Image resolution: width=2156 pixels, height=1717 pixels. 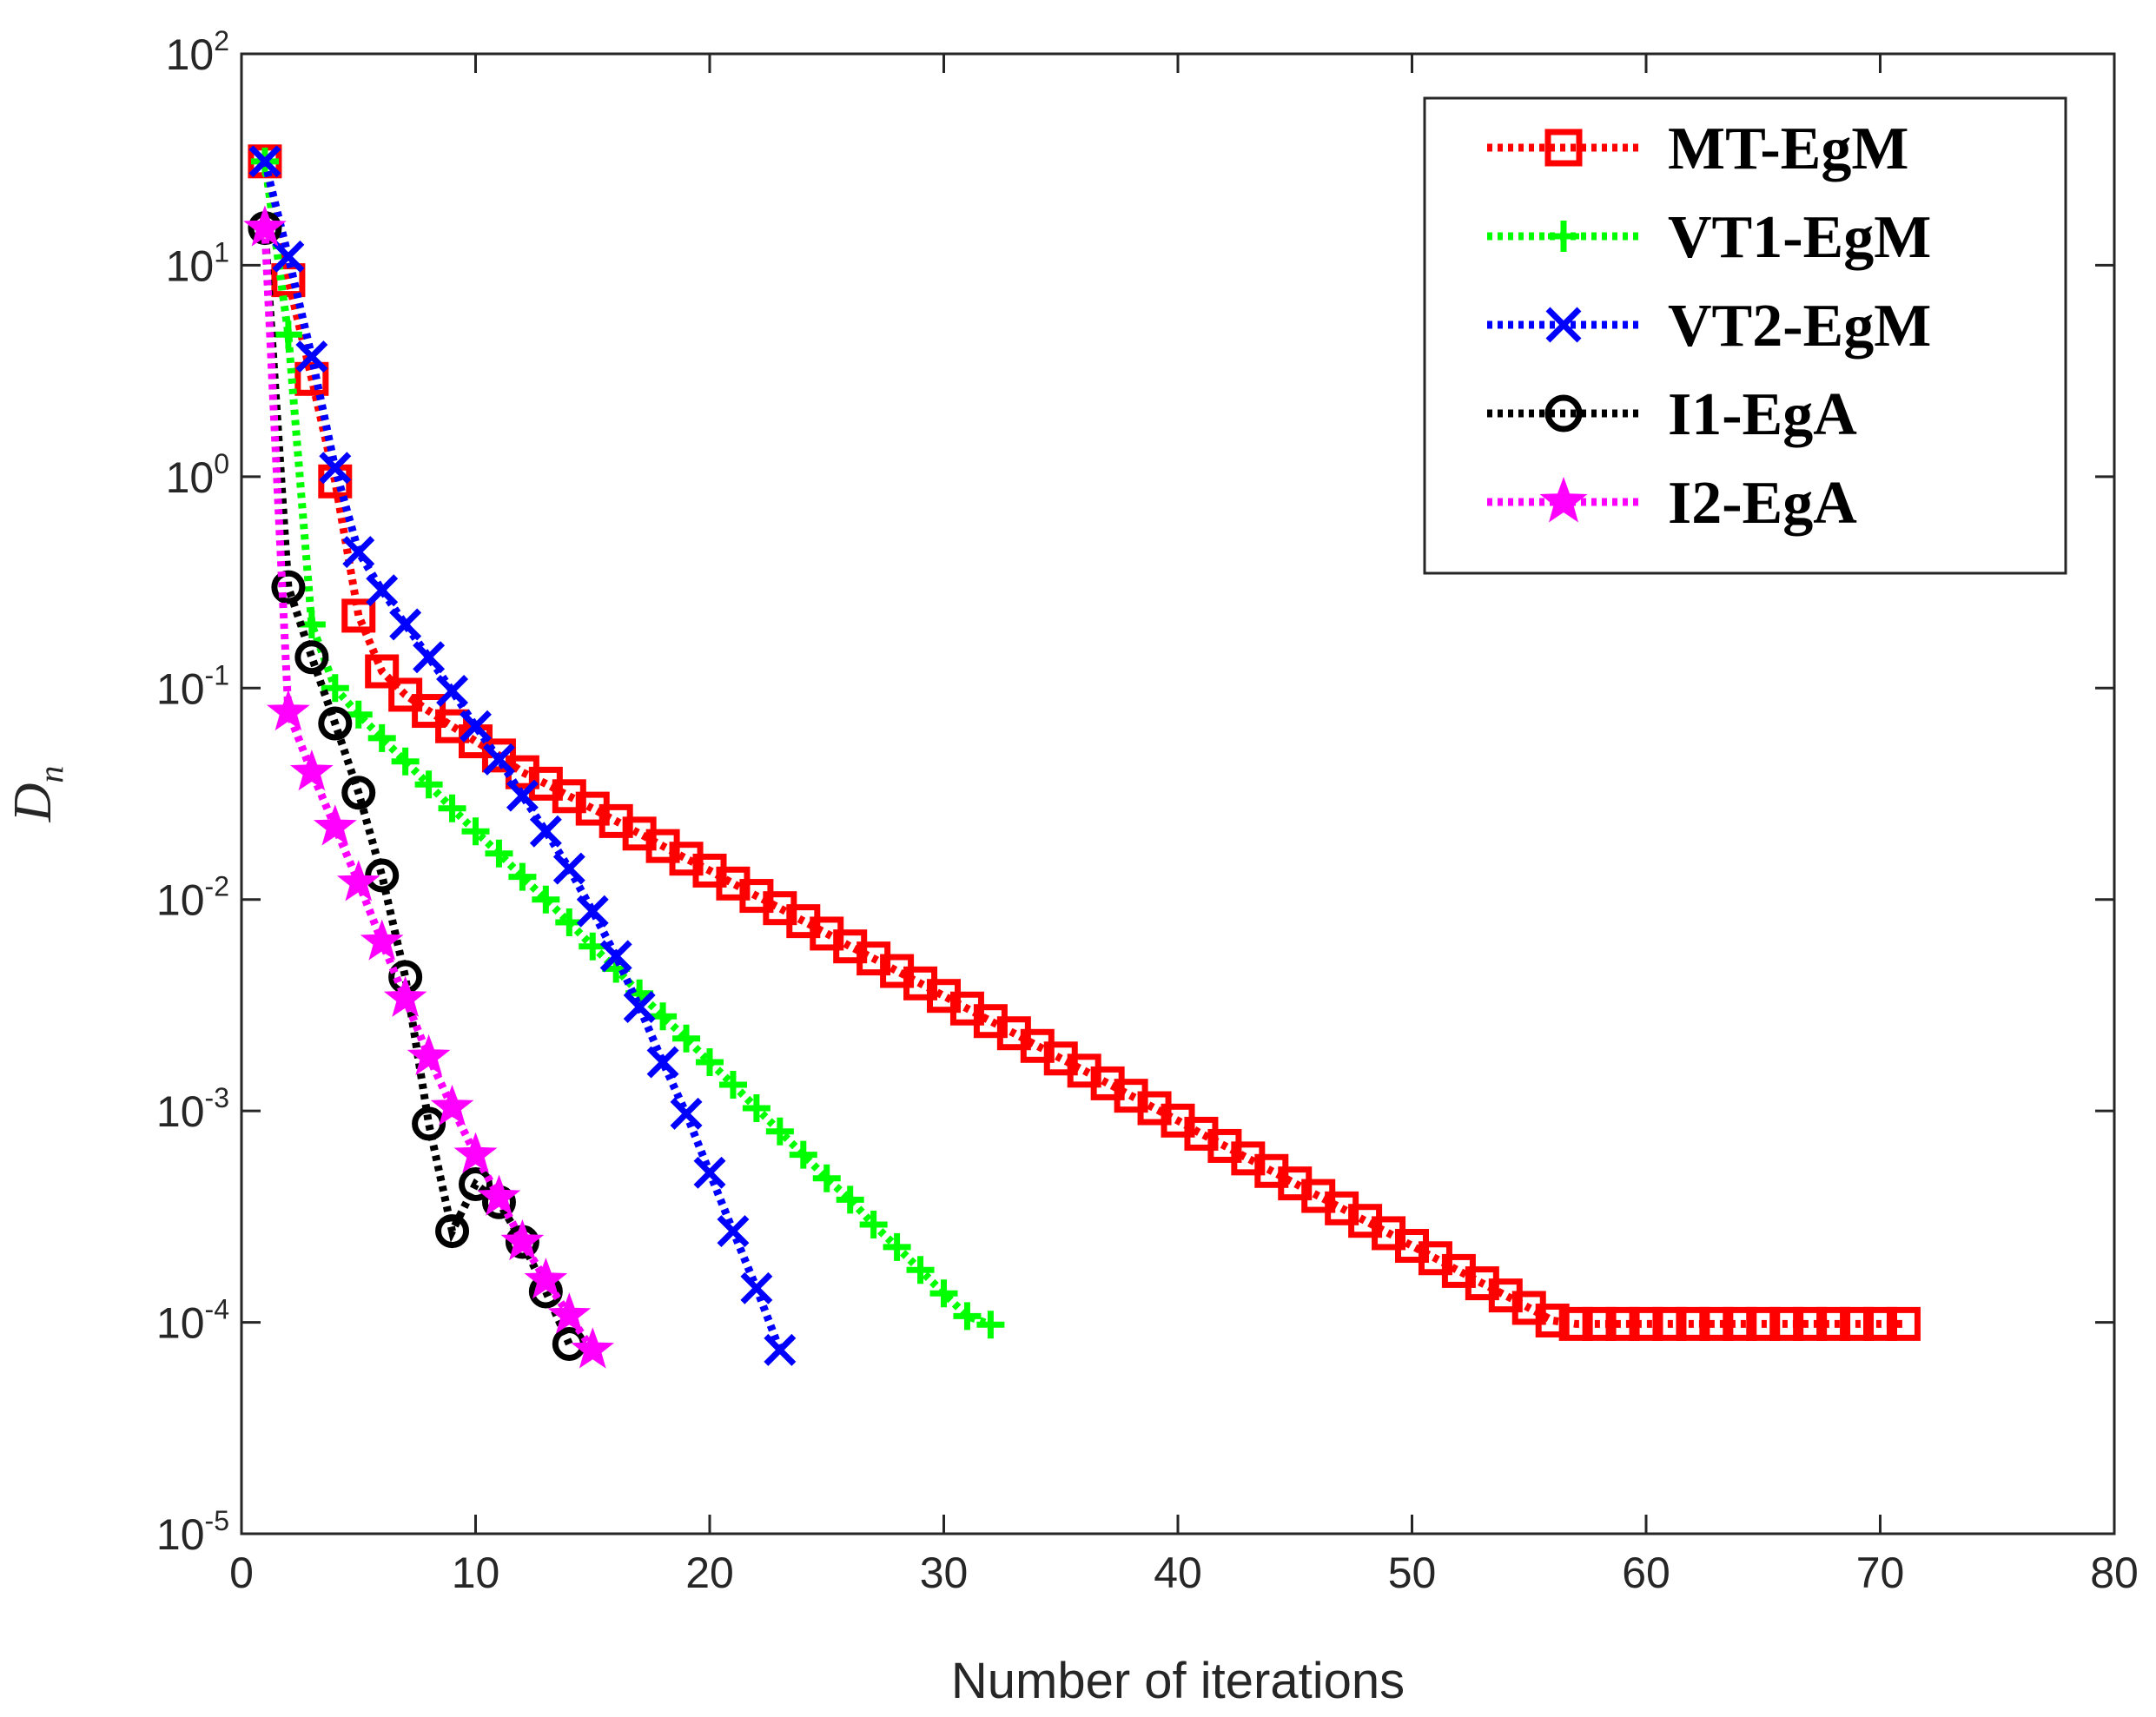 What do you see at coordinates (709, 1573) in the screenshot?
I see `x-tick-label: 20` at bounding box center [709, 1573].